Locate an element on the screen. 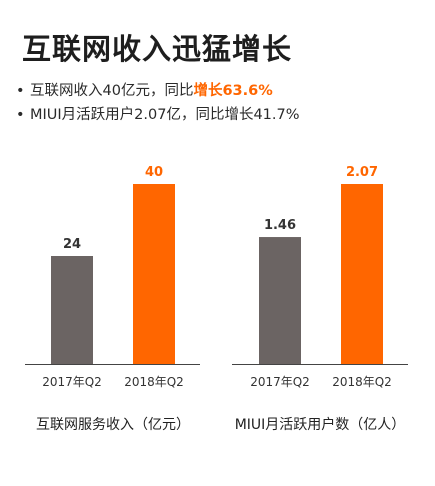 The width and height of the screenshot is (435, 486). bullet-item-revenue: • 互联网收入40亿元，同比增长63.6% is located at coordinates (158, 92).